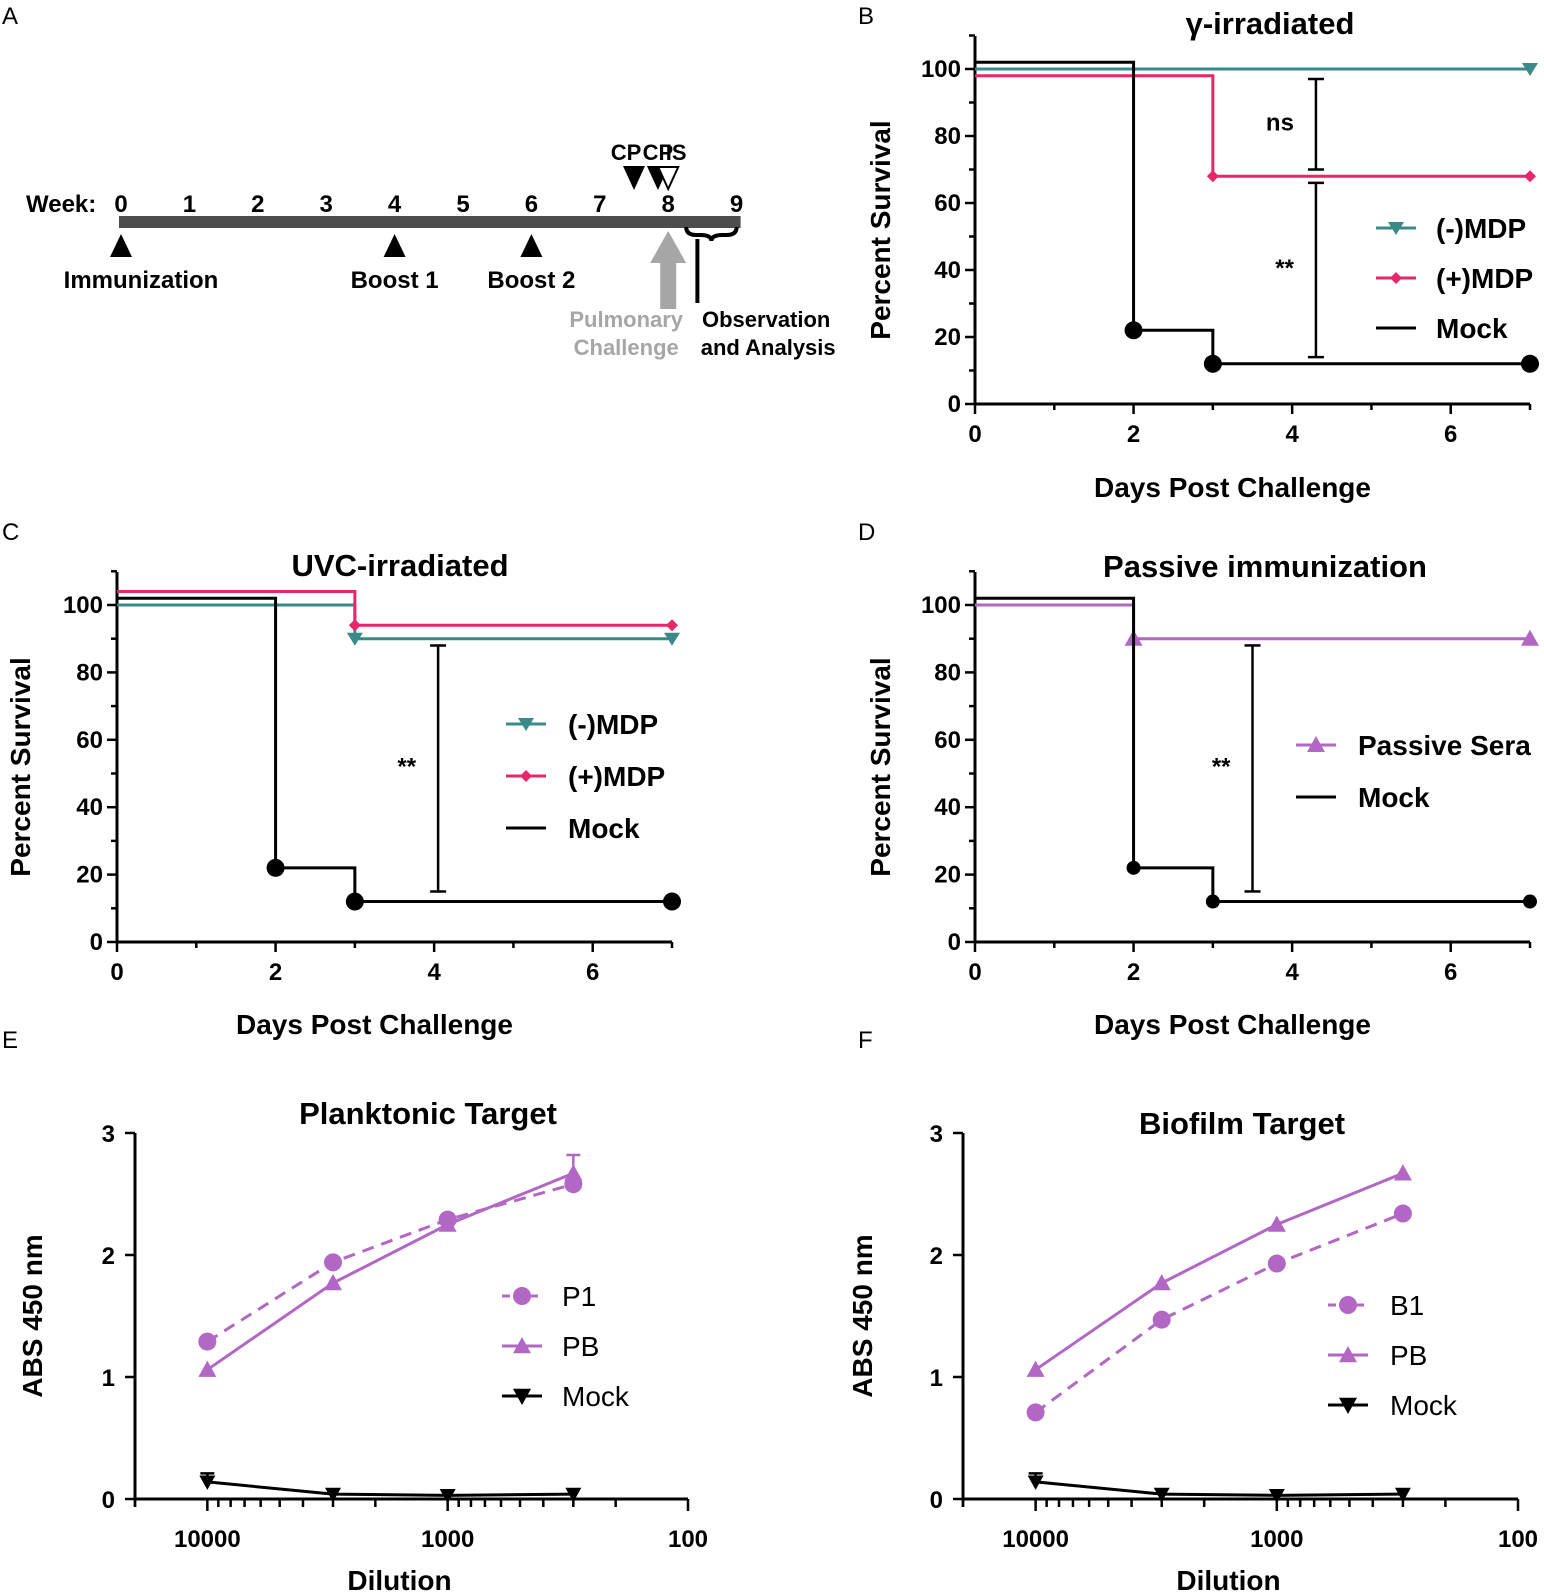  I want to click on y-axis-label: ABS 450 nm, so click(862, 1315).